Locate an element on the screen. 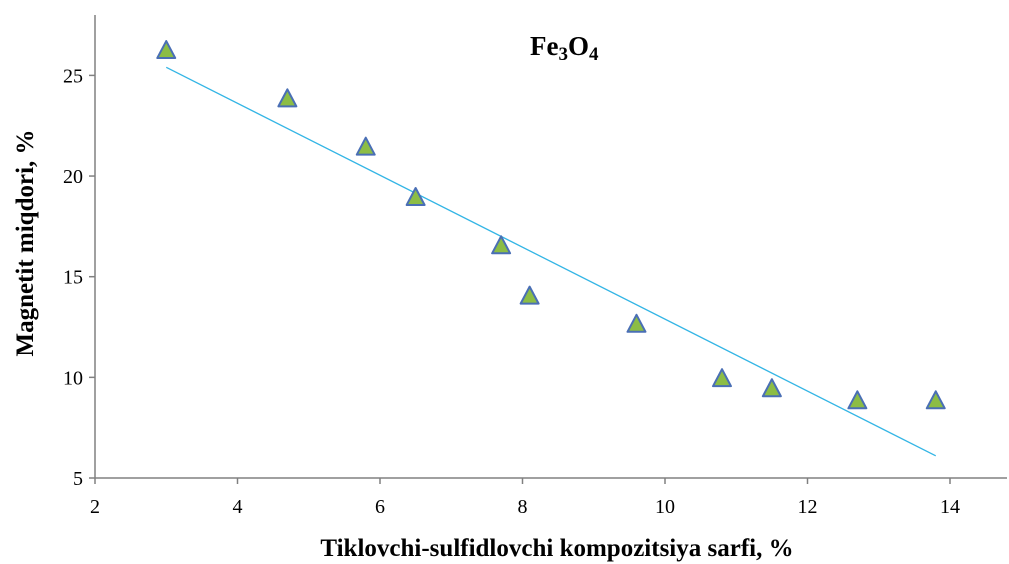  x-tick-label: 4 is located at coordinates (238, 507).